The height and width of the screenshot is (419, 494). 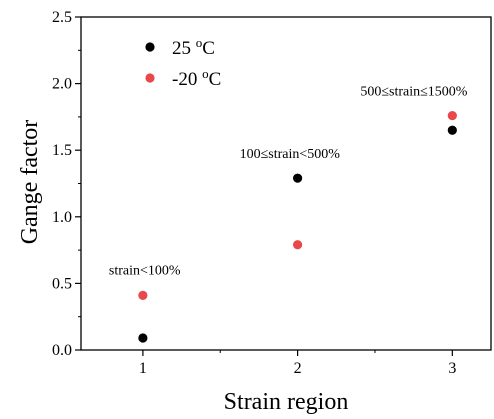 I want to click on legend: 25 oC -20 oC, so click(x=183, y=62).